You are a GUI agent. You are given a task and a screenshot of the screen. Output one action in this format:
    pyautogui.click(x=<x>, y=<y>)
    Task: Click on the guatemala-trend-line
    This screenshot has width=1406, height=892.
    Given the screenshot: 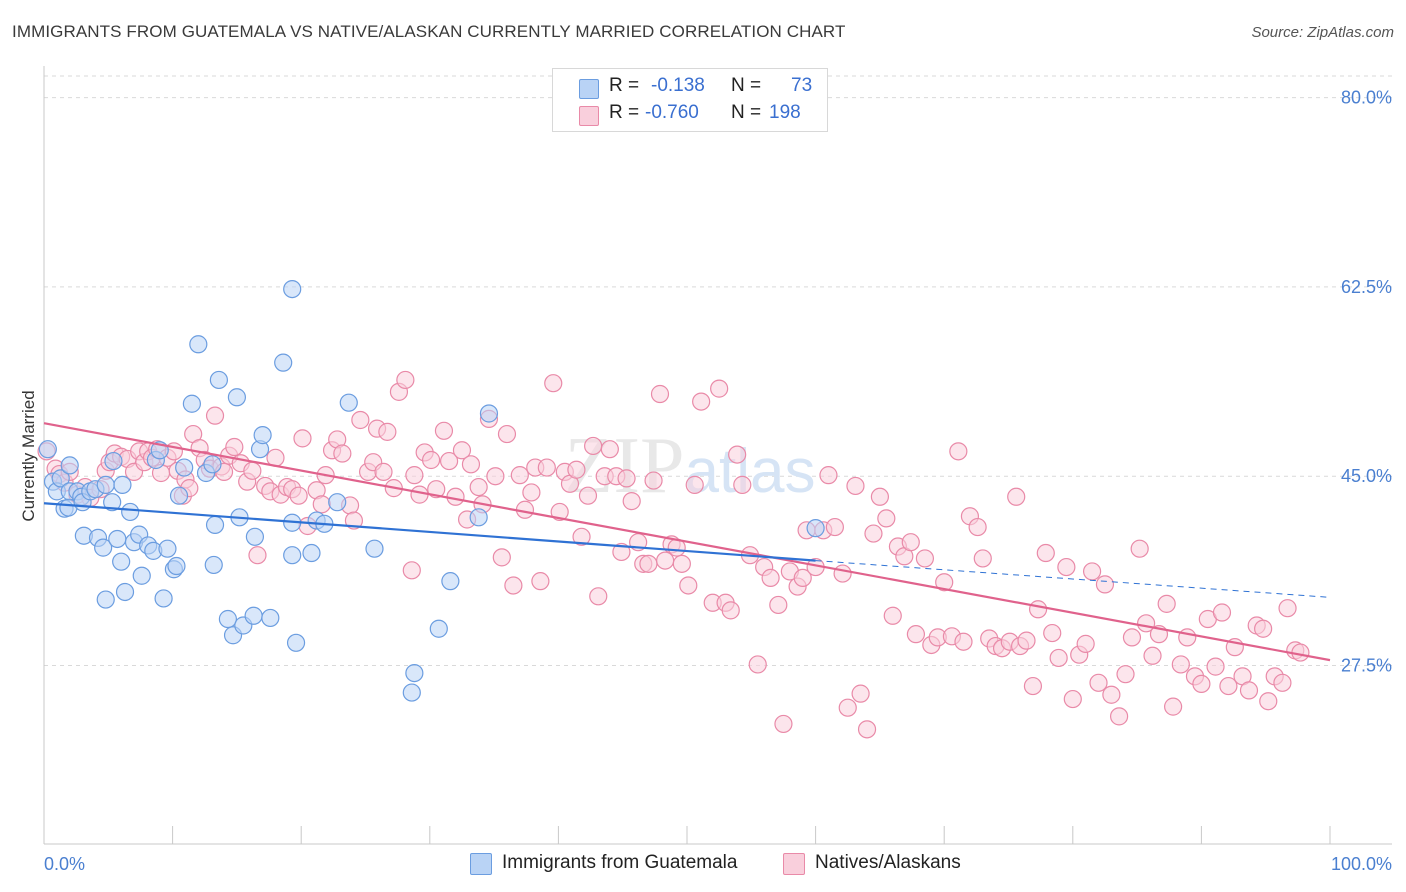 What is the action you would take?
    pyautogui.click(x=429, y=532)
    